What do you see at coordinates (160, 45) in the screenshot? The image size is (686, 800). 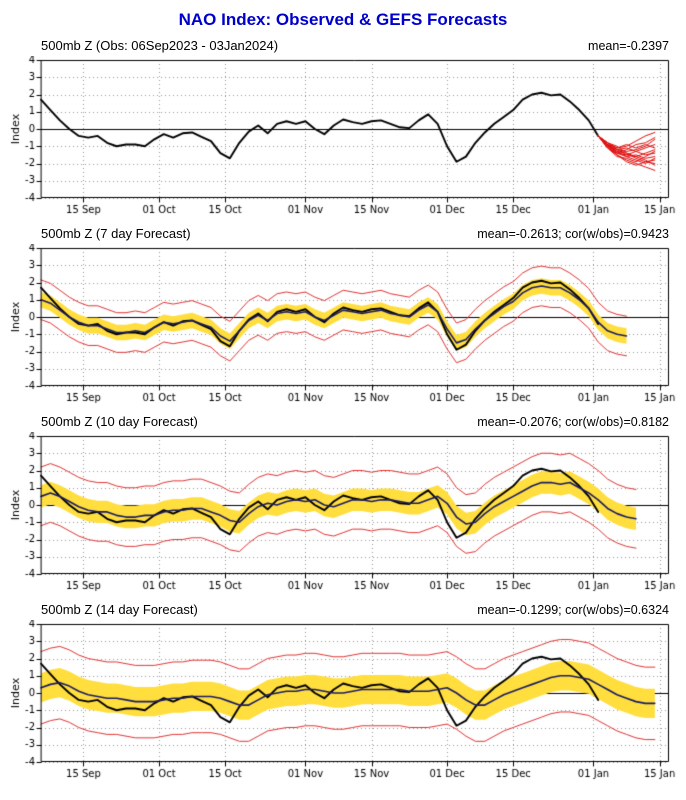 I see `panel-observed-title: 500mb Z (Obs: 06Sep2023 - 03Jan2024)` at bounding box center [160, 45].